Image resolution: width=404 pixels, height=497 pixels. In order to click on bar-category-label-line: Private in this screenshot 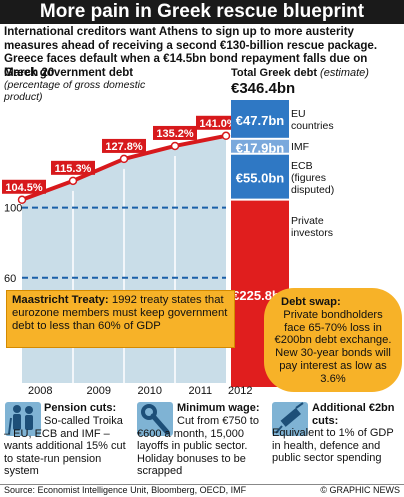, I will do `click(307, 220)`.